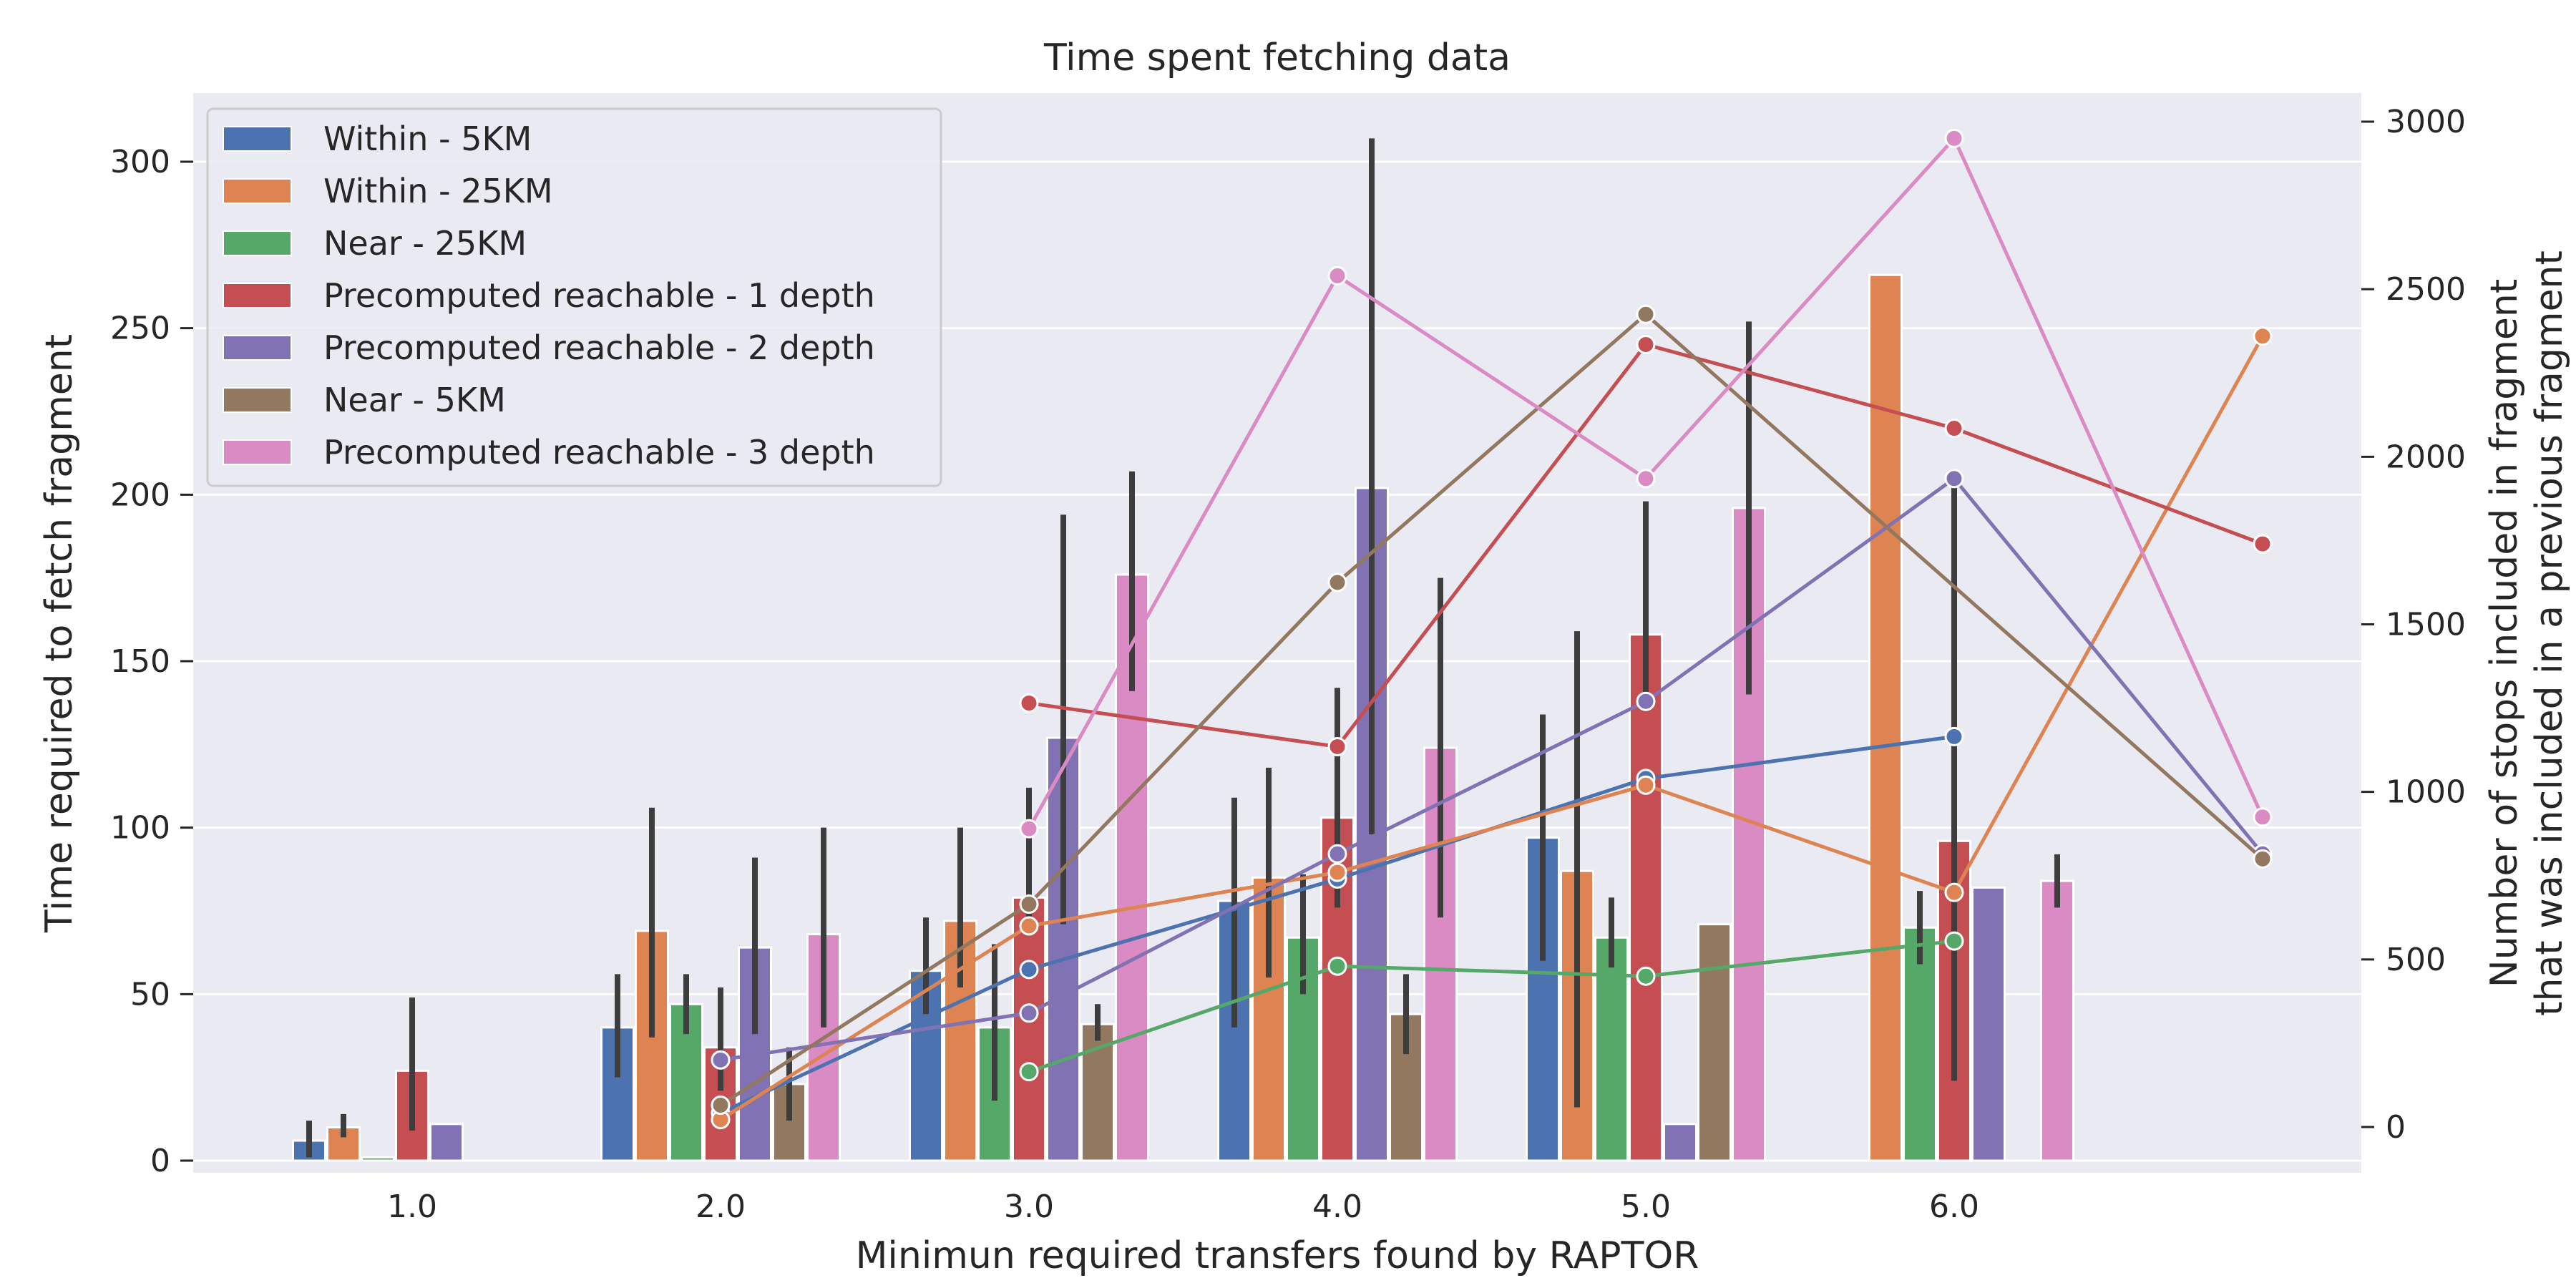  Describe the element at coordinates (599, 347) in the screenshot. I see `legend-label: Precomputed reachable - 2 depth` at that location.